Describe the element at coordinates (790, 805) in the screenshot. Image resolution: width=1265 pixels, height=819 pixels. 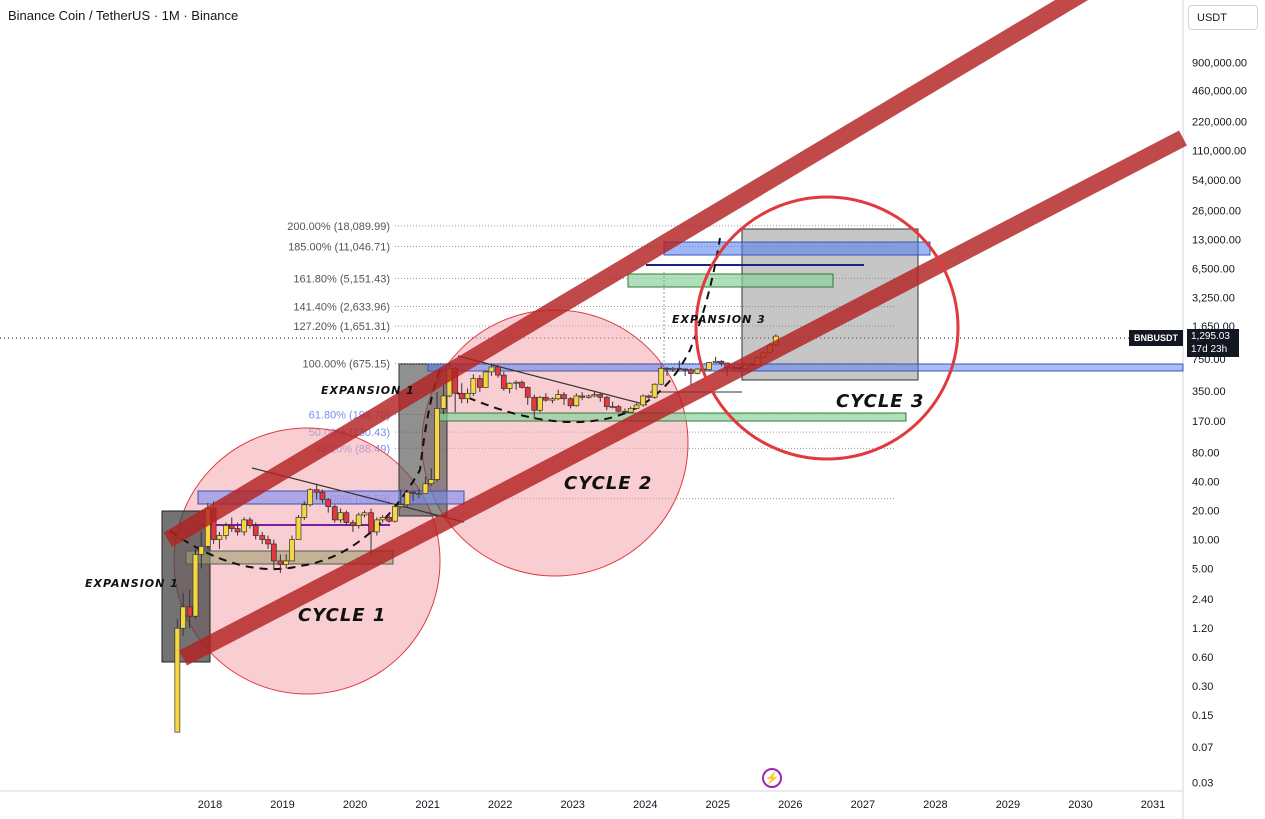
I see `time-tick-label: 2026` at that location.